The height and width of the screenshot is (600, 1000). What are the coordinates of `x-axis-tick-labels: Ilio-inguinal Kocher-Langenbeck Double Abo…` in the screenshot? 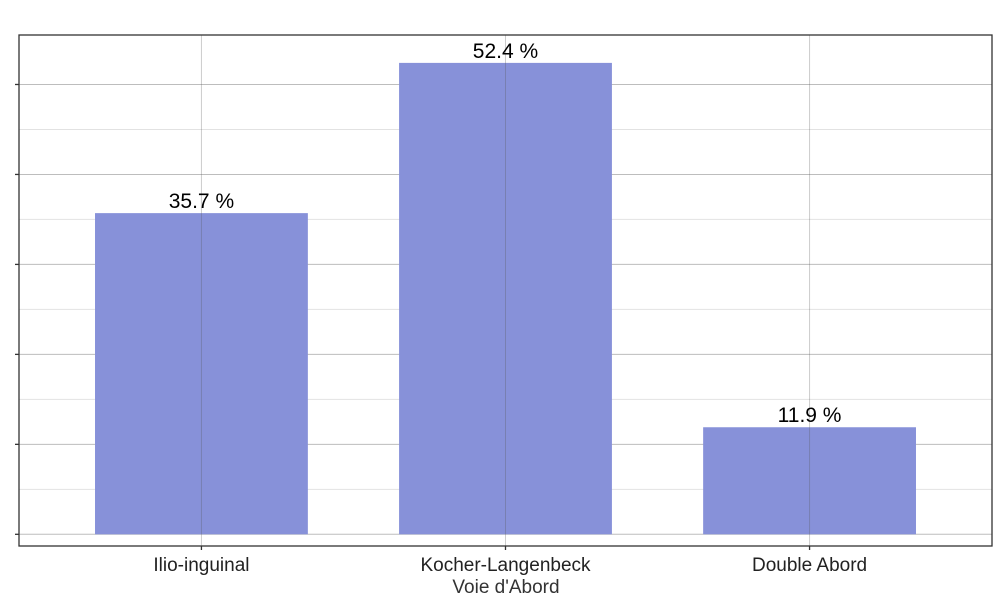 It's located at (510, 561).